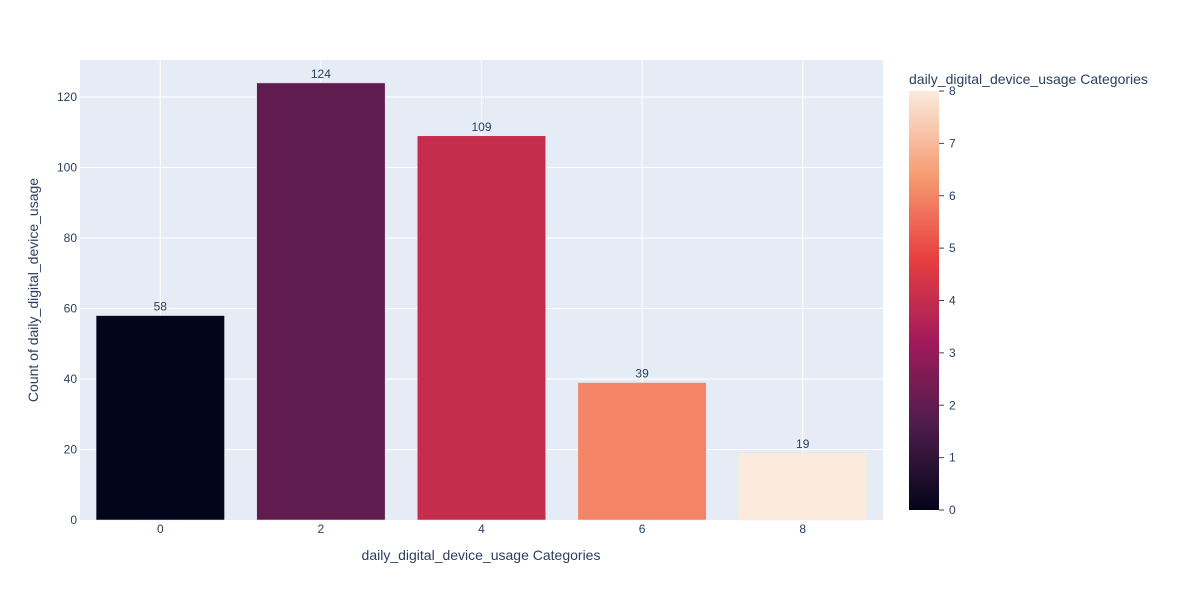  Describe the element at coordinates (73, 520) in the screenshot. I see `y-tick-label: 0` at that location.